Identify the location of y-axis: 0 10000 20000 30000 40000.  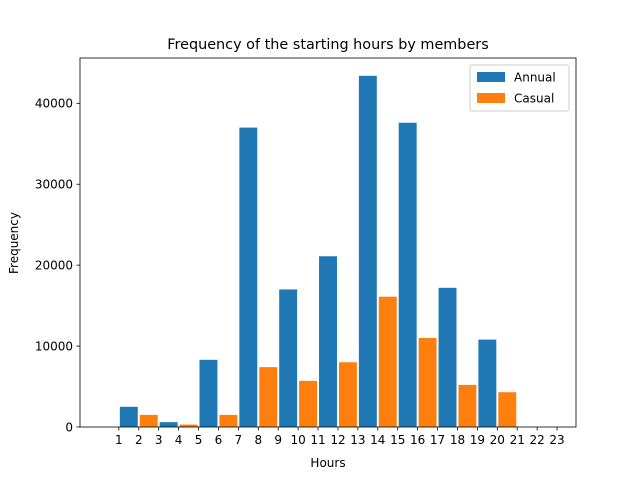
(57, 265).